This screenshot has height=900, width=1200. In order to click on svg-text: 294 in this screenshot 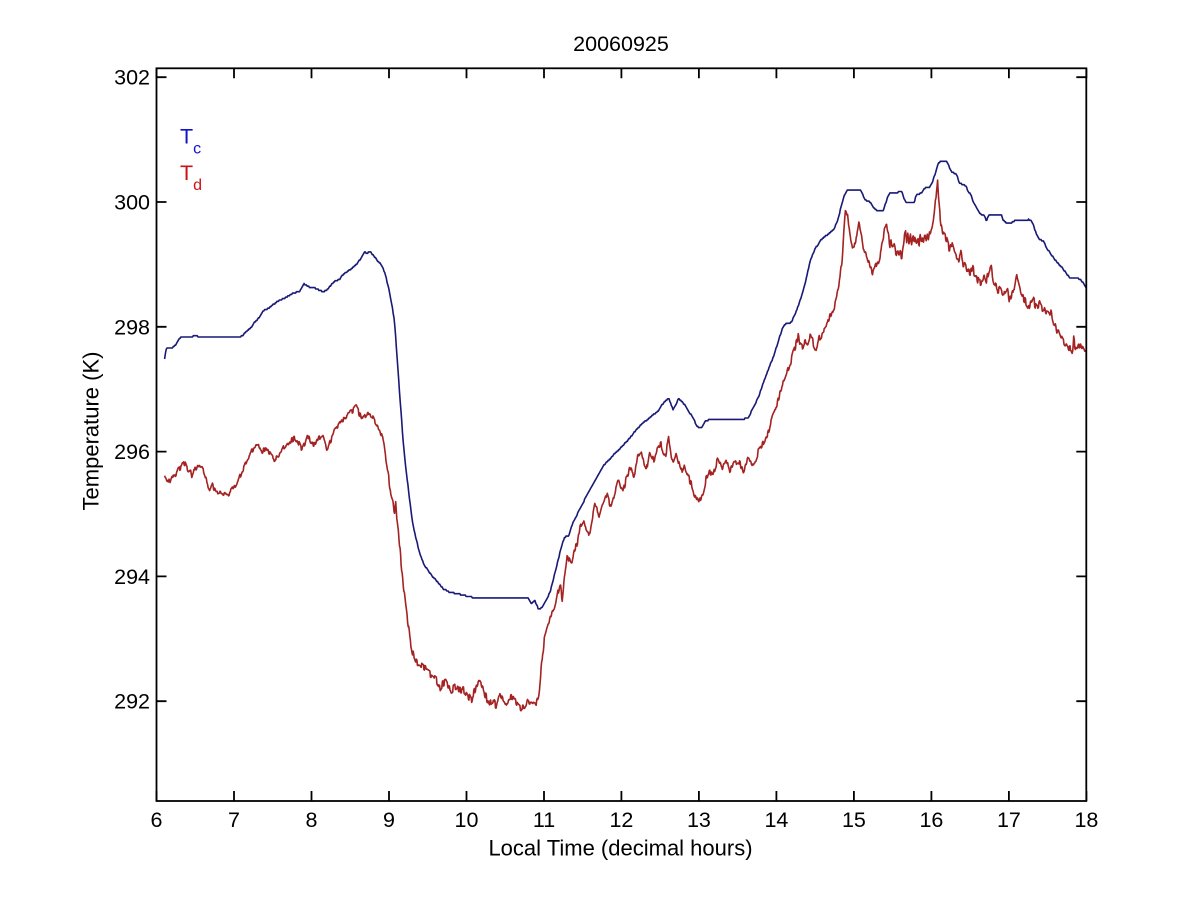, I will do `click(132, 577)`.